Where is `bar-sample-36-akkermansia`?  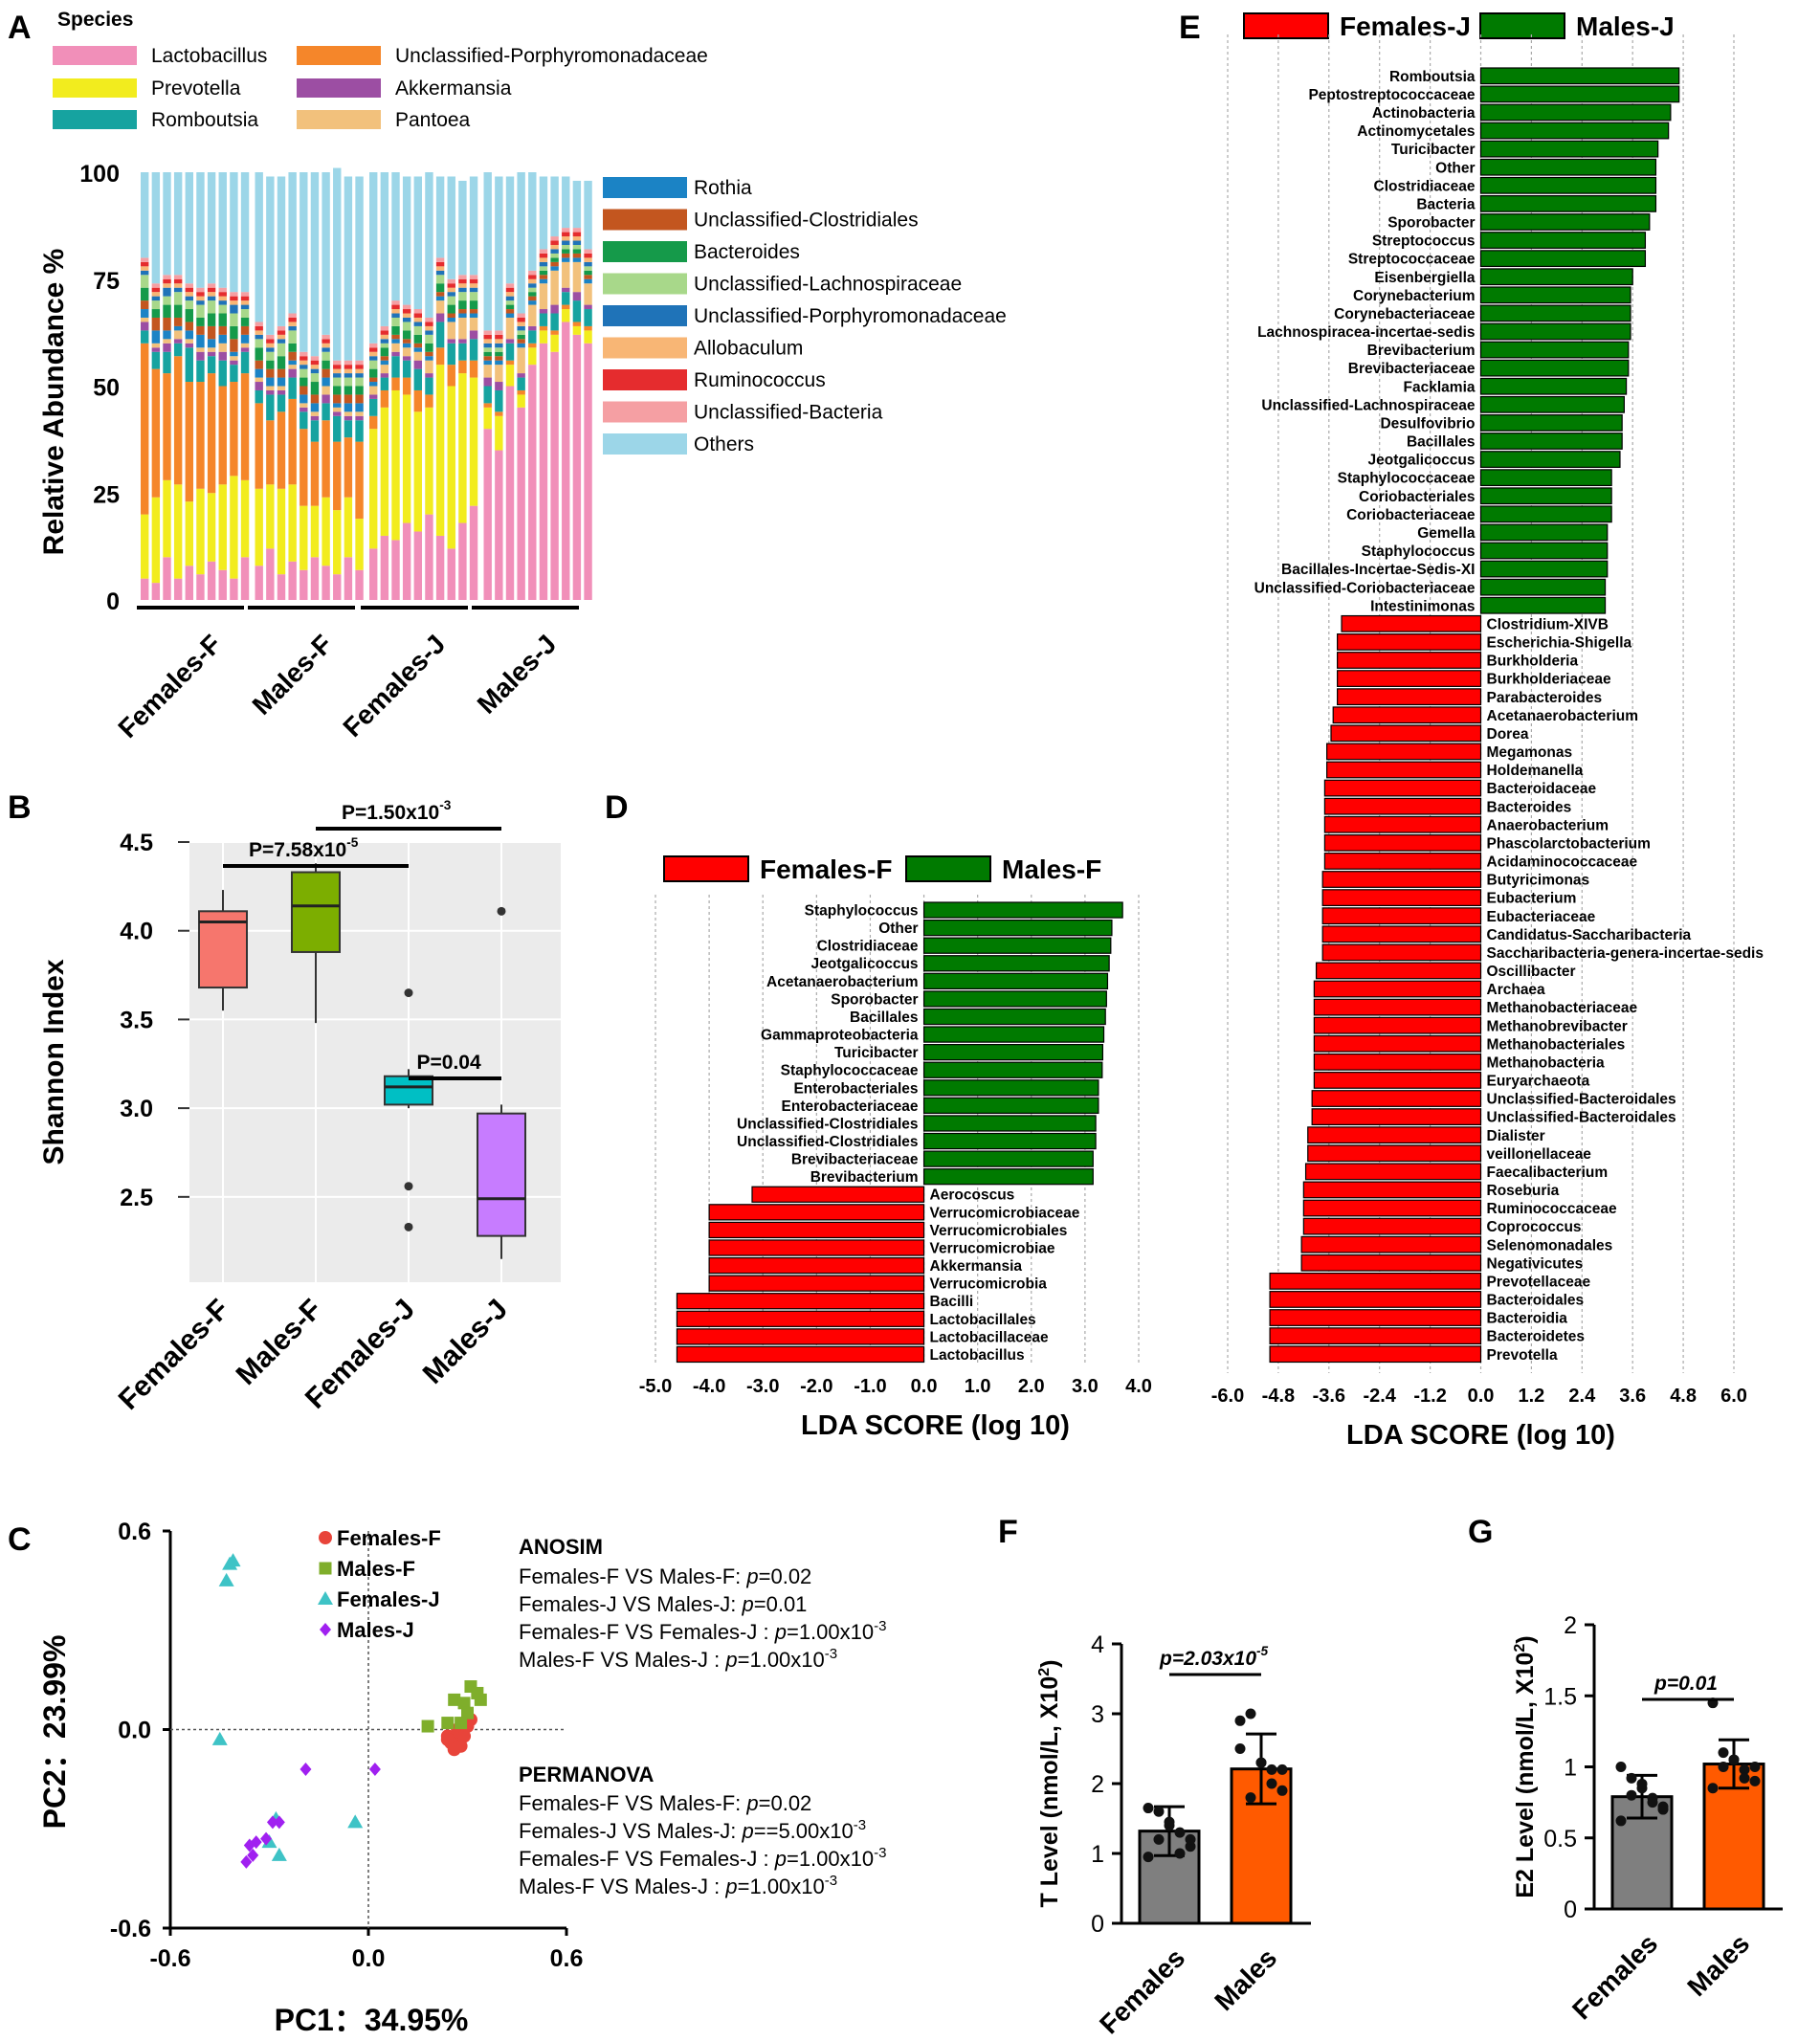
bar-sample-36-akkermansia is located at coordinates (544, 311).